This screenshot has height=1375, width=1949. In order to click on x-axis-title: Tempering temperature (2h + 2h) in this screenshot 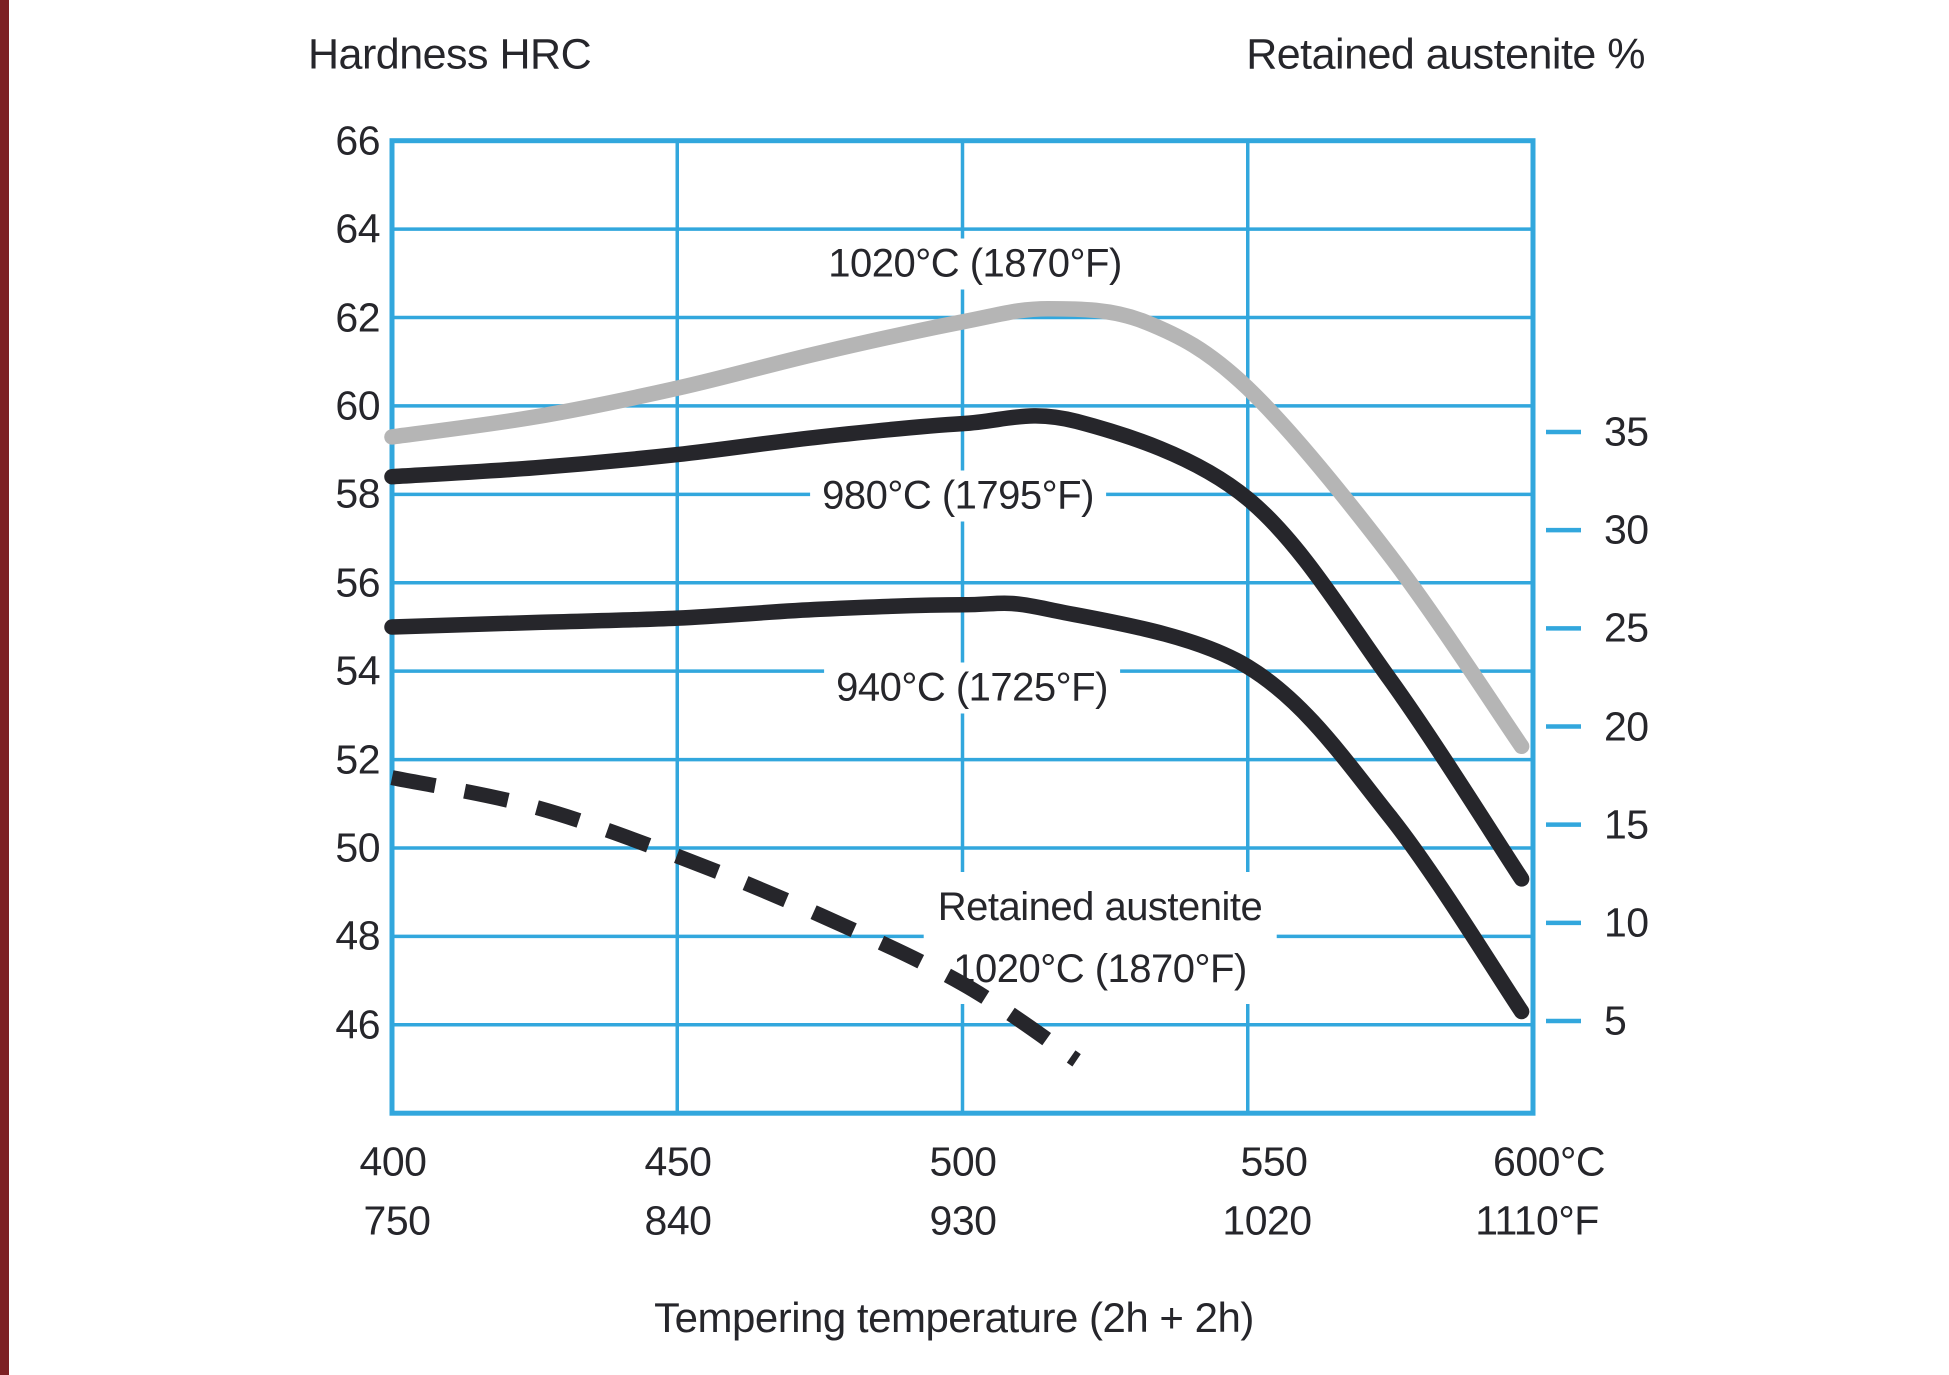, I will do `click(954, 1317)`.